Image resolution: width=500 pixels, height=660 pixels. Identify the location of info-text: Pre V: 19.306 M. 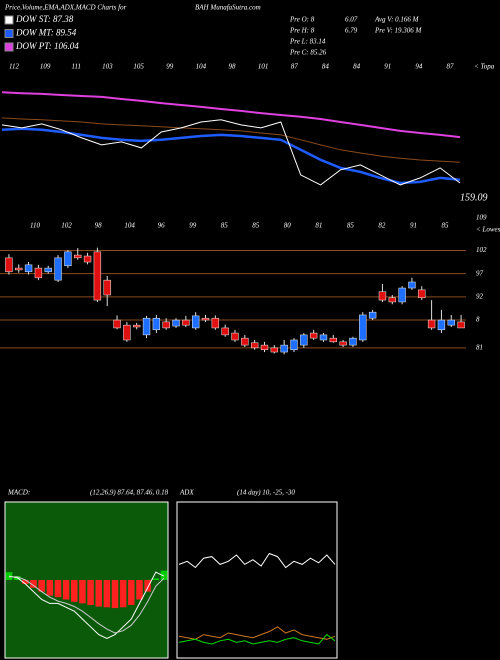
(398, 31).